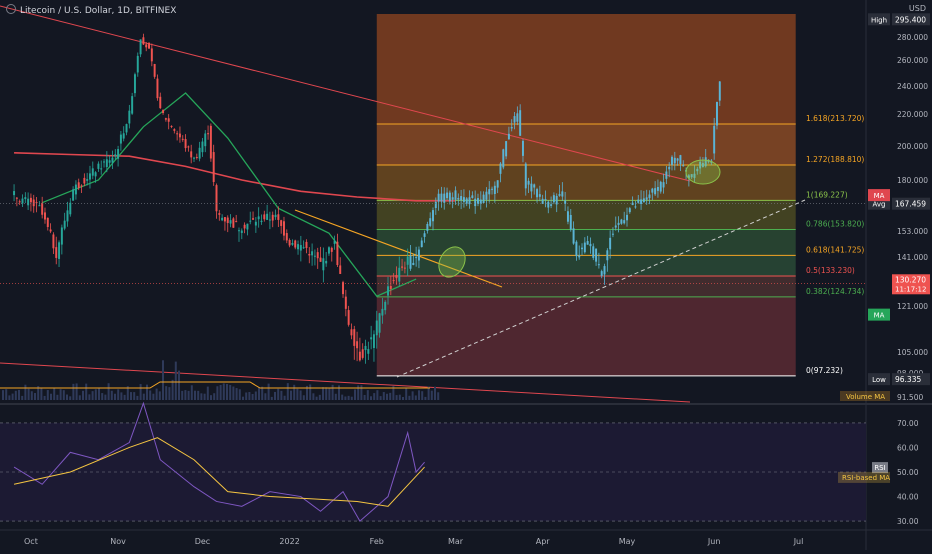 The image size is (932, 554). What do you see at coordinates (703, 172) in the screenshot?
I see `retest-highlight` at bounding box center [703, 172].